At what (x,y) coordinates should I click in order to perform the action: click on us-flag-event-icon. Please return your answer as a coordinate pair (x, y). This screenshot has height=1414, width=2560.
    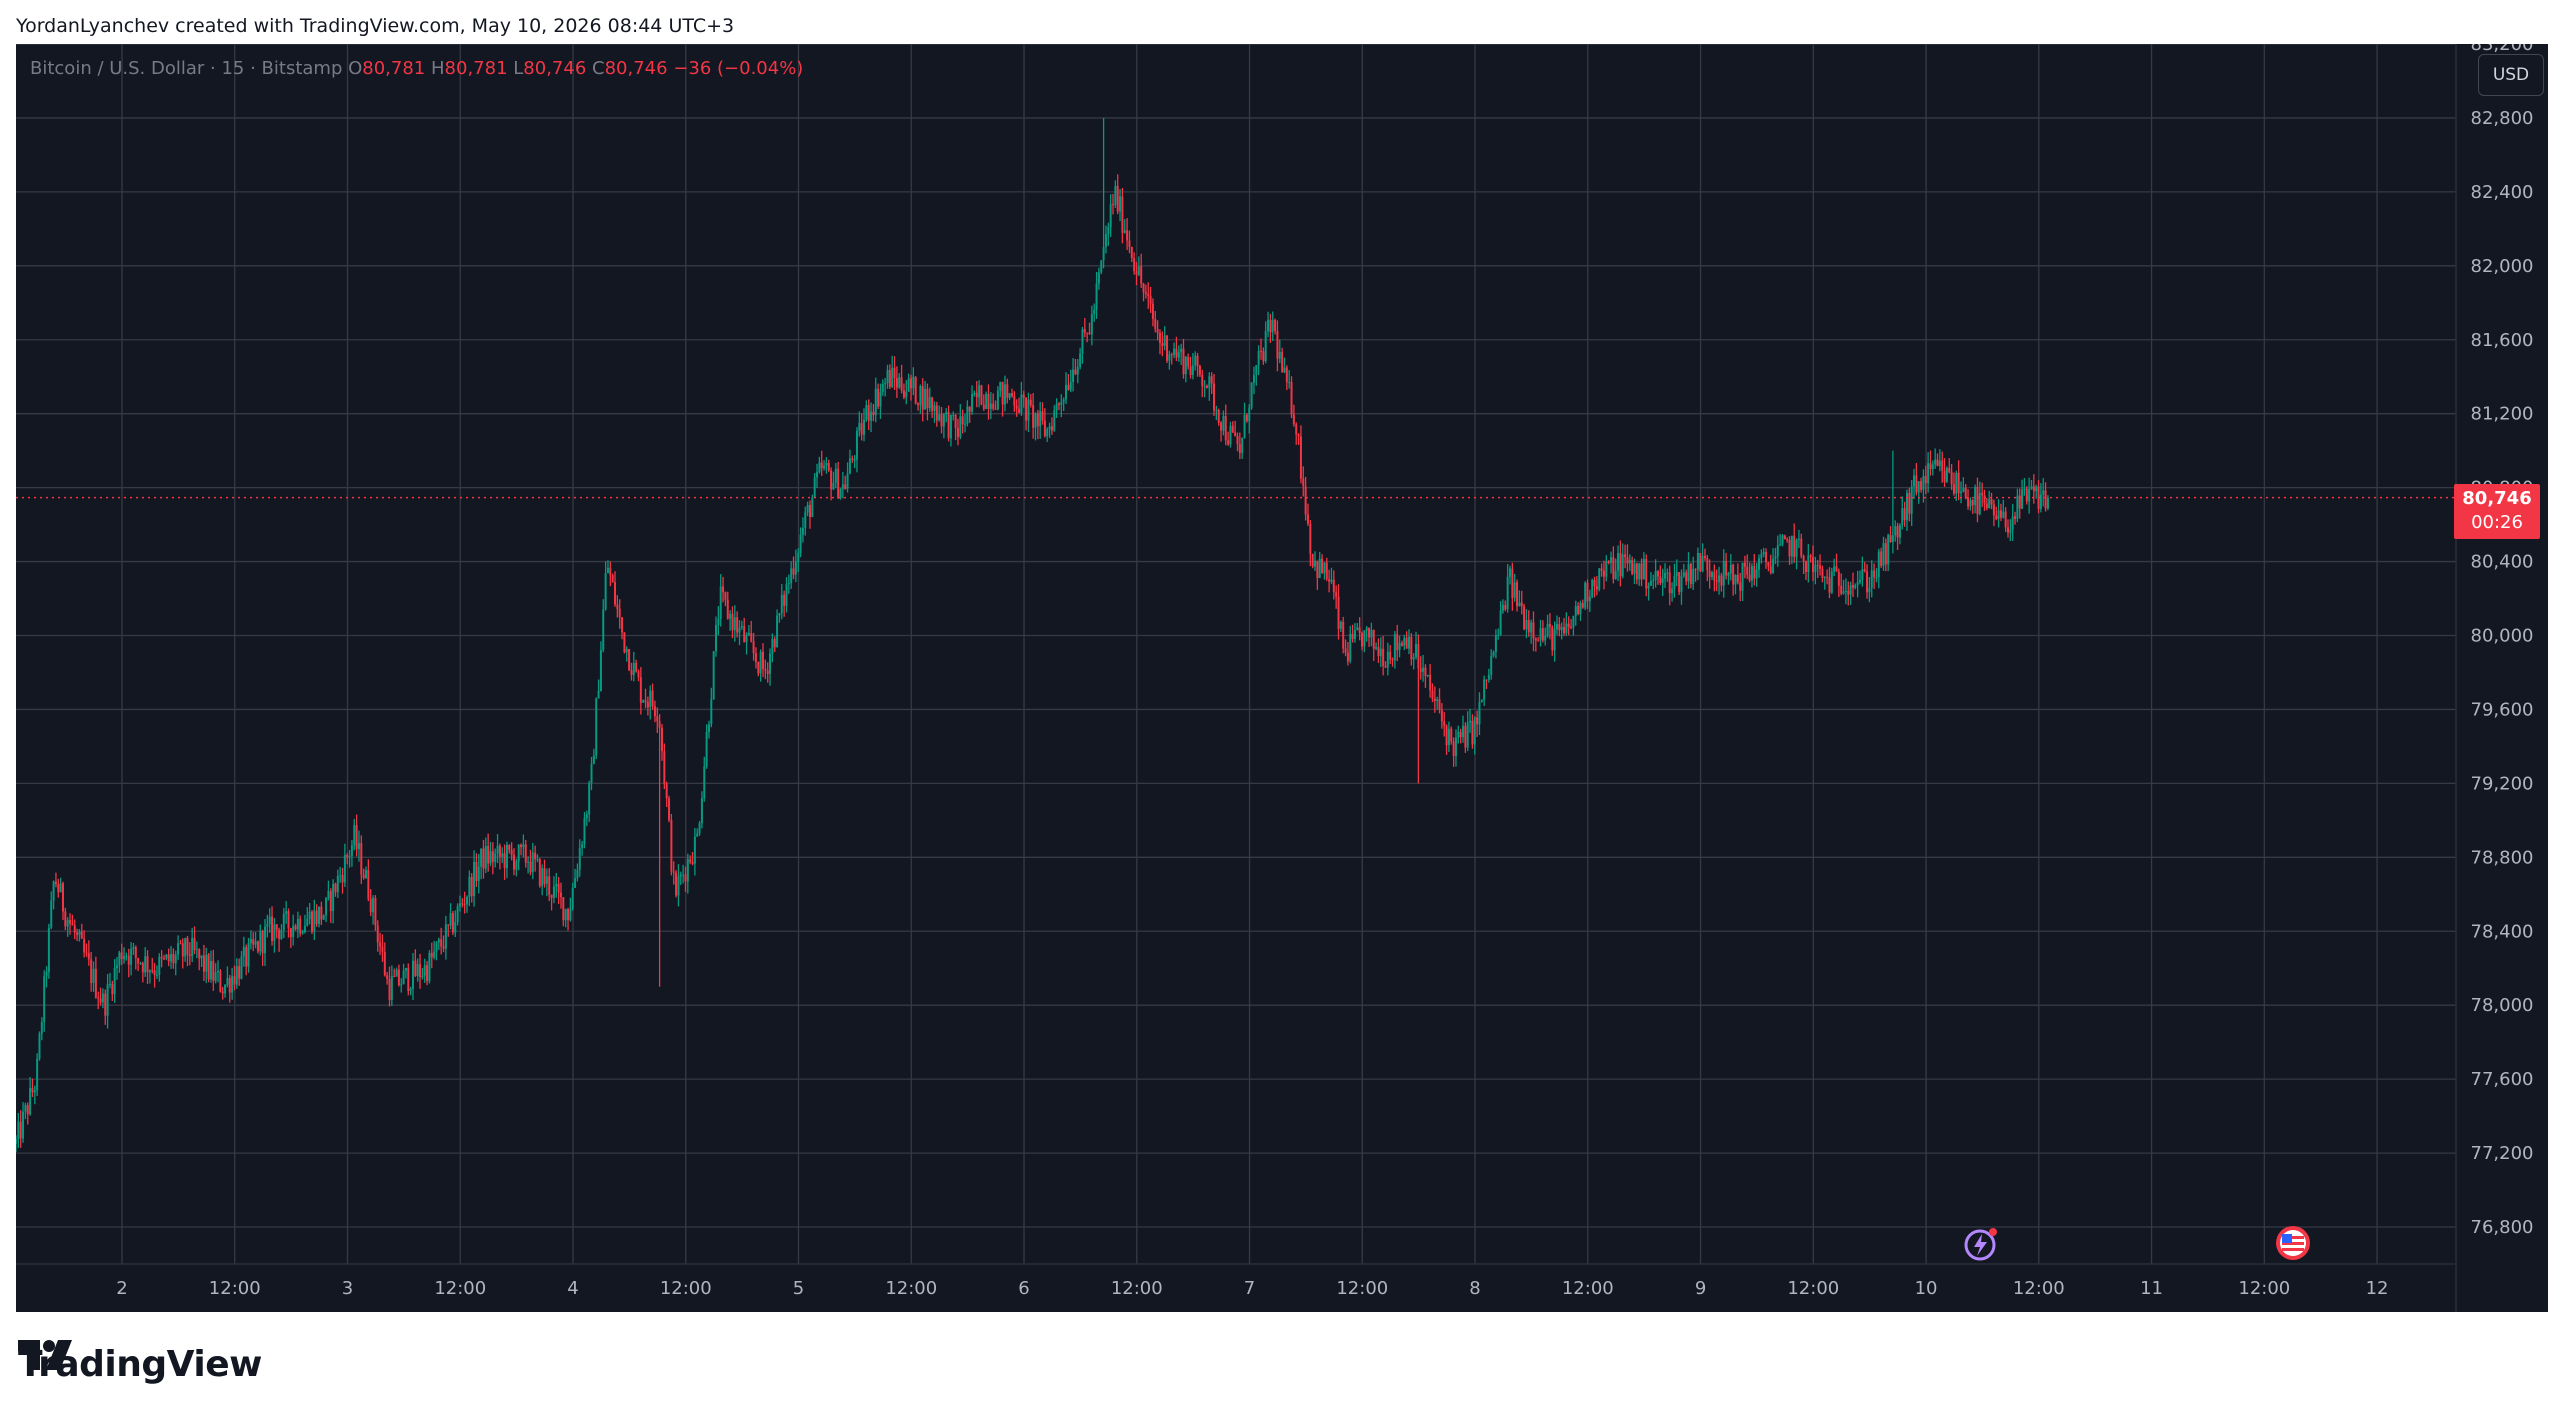
    Looking at the image, I should click on (2293, 1243).